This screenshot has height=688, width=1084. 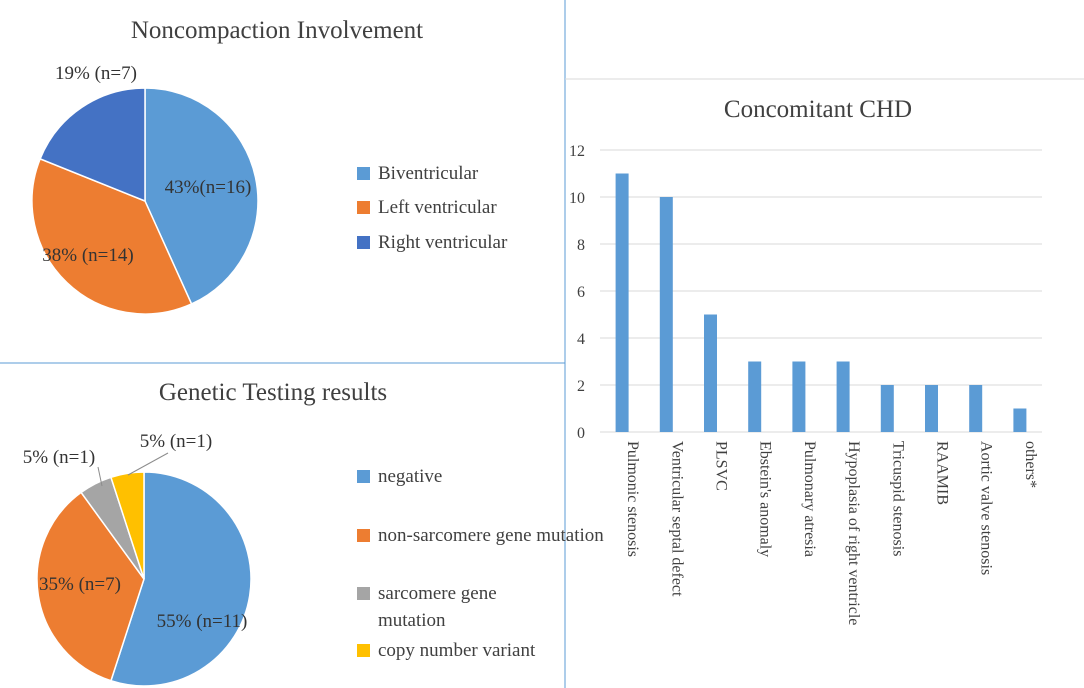 What do you see at coordinates (897, 498) in the screenshot?
I see `bar-category-label-tricuspid-stenosis: Tricuspid stenosis` at bounding box center [897, 498].